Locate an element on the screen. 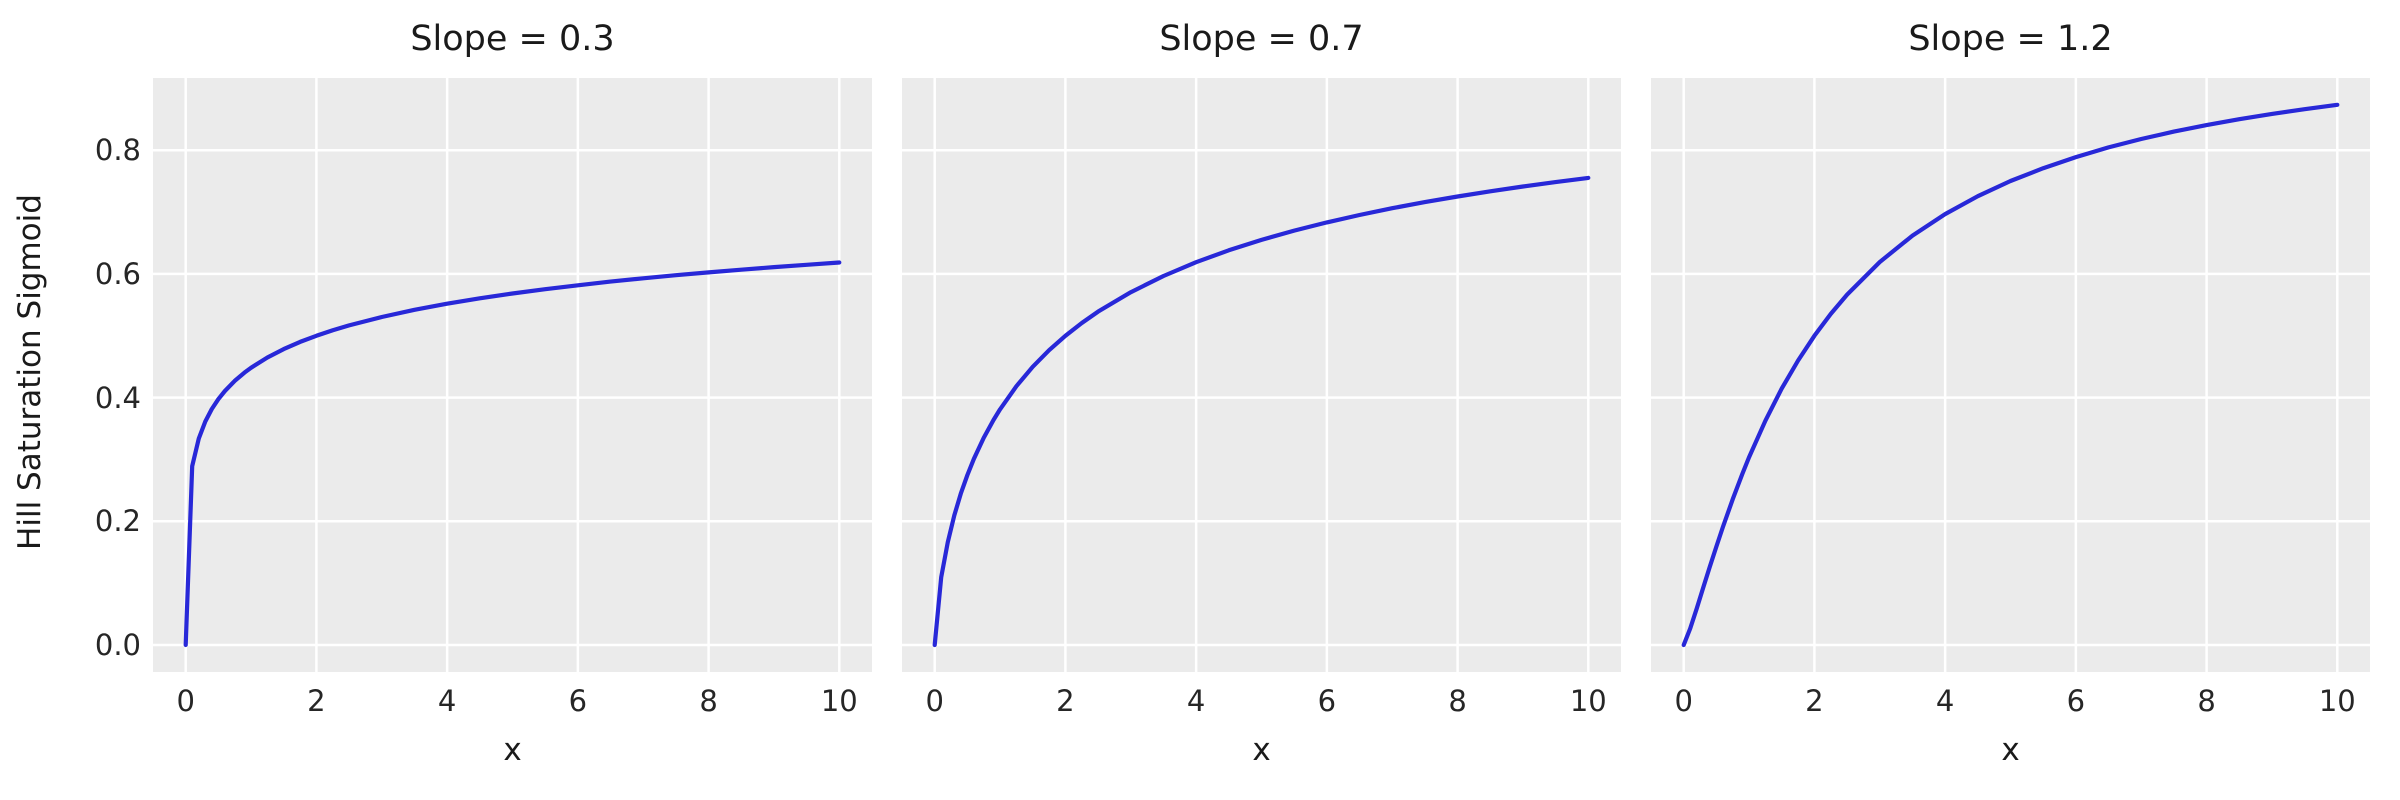 This screenshot has height=800, width=2400. subplot-title: Slope = 0.3 is located at coordinates (512, 39).